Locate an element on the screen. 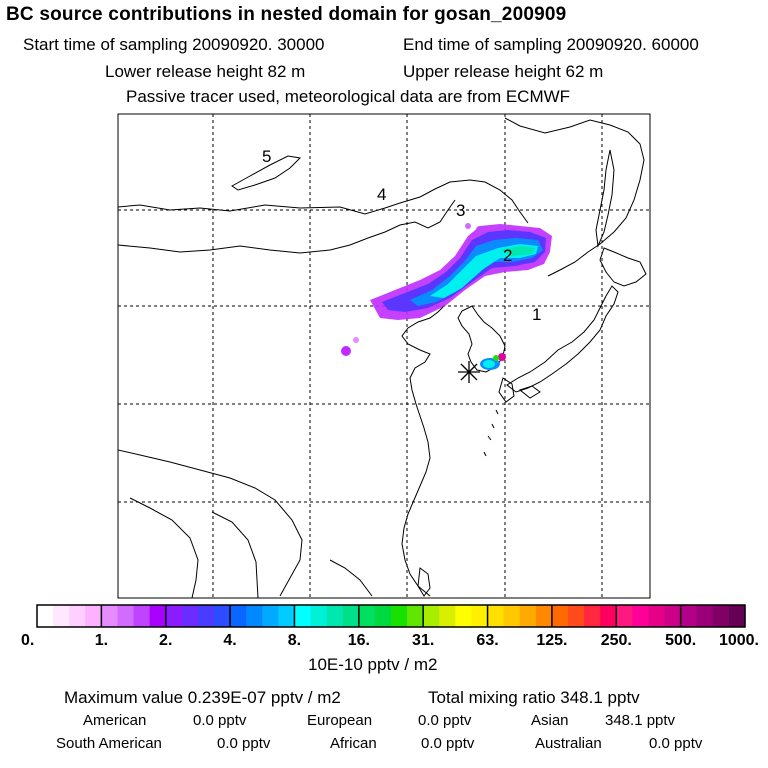 The height and width of the screenshot is (768, 768). region-label-1: 1 is located at coordinates (536, 314).